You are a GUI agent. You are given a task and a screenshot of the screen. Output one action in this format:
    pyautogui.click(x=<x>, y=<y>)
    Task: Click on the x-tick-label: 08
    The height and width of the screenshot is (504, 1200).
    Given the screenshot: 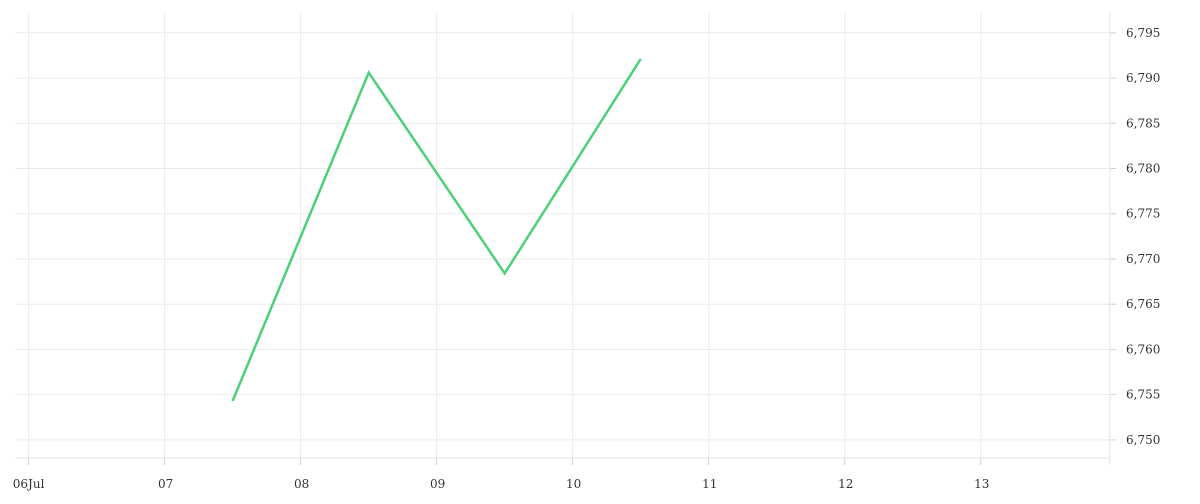 What is the action you would take?
    pyautogui.click(x=301, y=484)
    